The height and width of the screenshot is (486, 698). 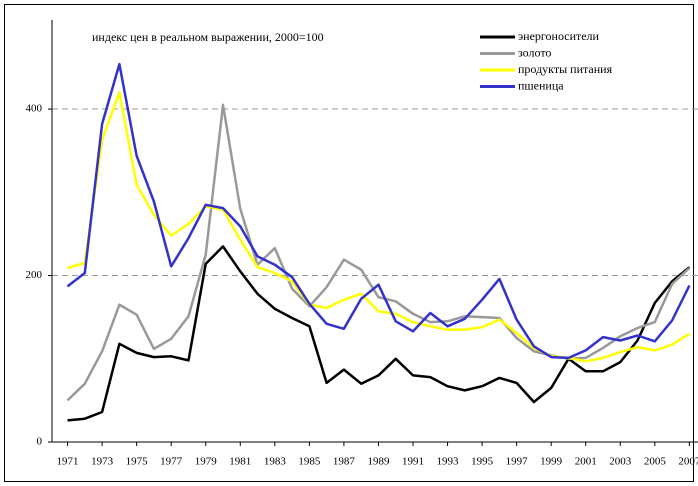 What do you see at coordinates (40, 442) in the screenshot?
I see `y-tick-label: 0` at bounding box center [40, 442].